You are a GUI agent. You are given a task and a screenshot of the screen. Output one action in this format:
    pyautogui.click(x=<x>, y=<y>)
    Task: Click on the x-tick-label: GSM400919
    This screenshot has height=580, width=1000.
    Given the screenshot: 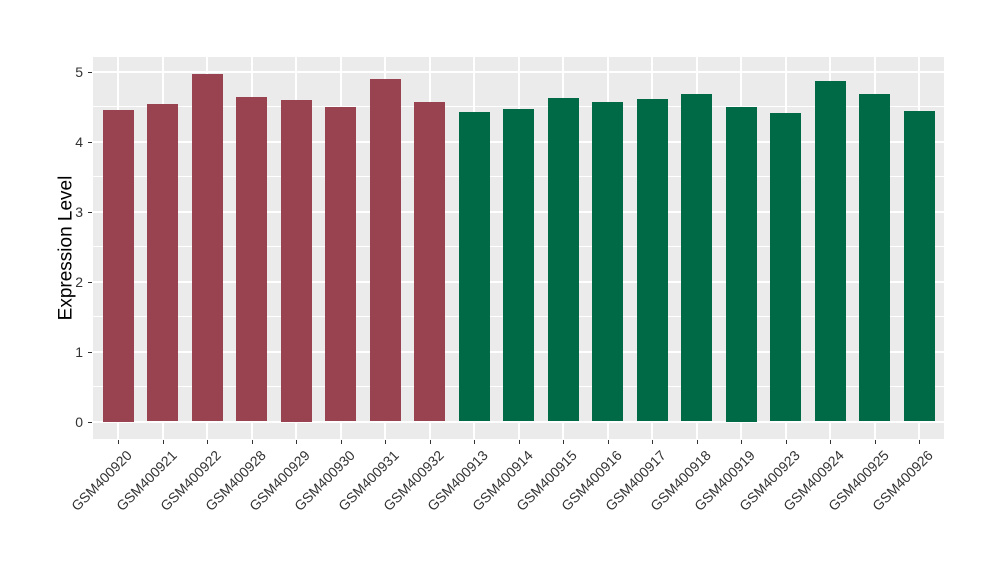 What is the action you would take?
    pyautogui.click(x=725, y=480)
    